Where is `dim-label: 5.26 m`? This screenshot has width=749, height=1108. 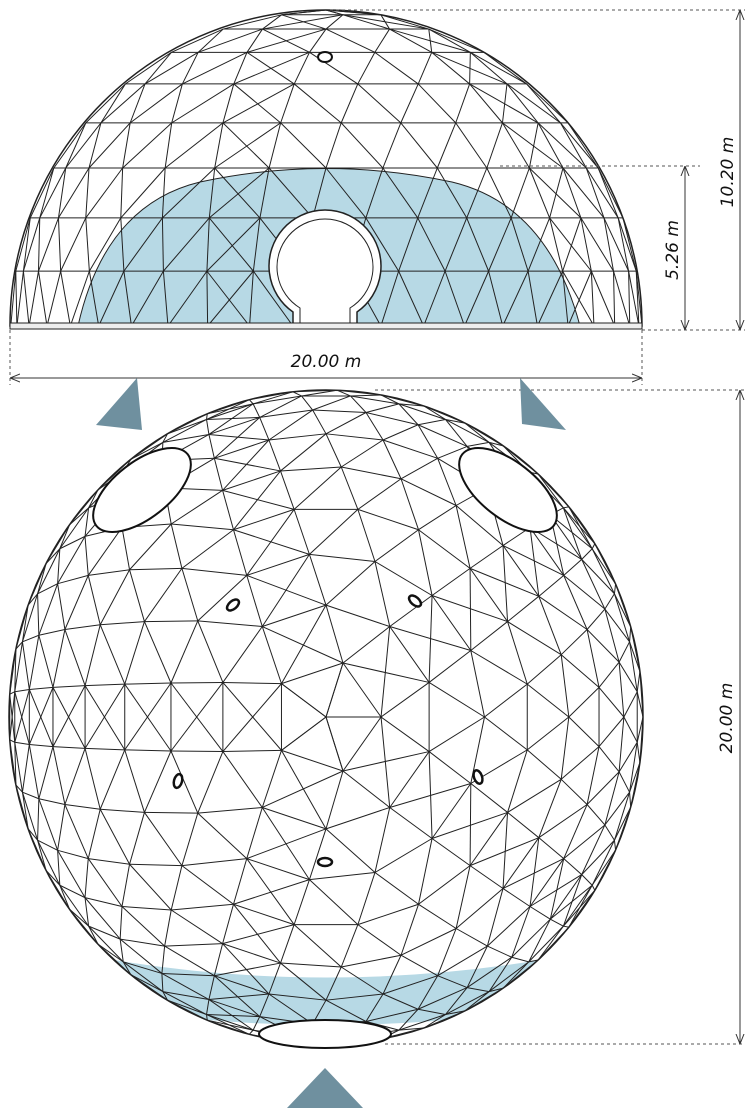 dim-label: 5.26 m is located at coordinates (673, 250).